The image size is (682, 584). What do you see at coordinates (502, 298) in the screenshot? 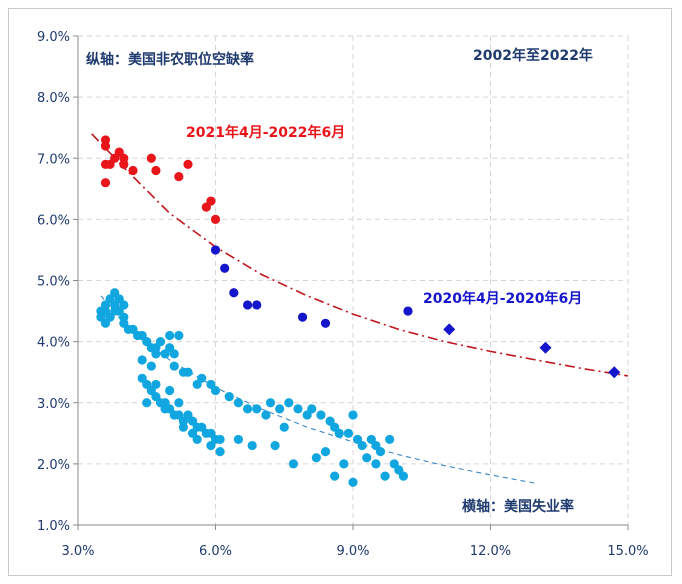
I see `annotation-blue-period: 2020年4月-2020年6月` at bounding box center [502, 298].